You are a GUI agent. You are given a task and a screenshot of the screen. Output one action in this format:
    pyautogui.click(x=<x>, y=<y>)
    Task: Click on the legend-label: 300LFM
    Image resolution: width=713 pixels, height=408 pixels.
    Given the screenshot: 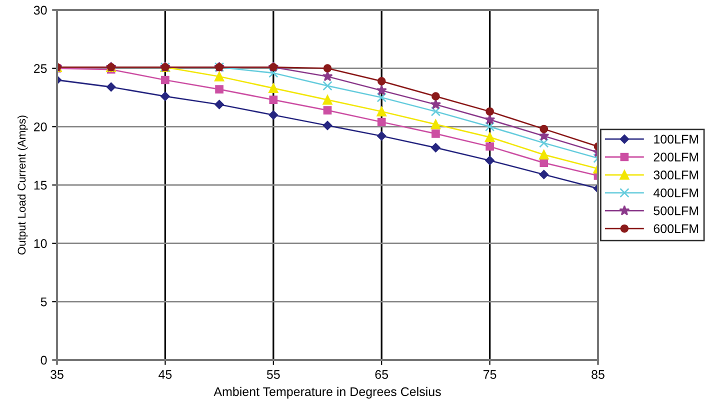 What is the action you would take?
    pyautogui.click(x=676, y=175)
    